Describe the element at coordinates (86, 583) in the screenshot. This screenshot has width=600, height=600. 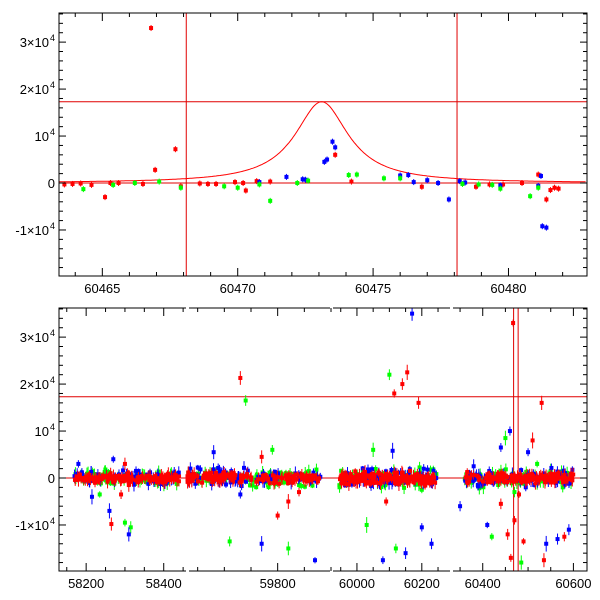
I see `bottom-xtick-label: 58200` at that location.